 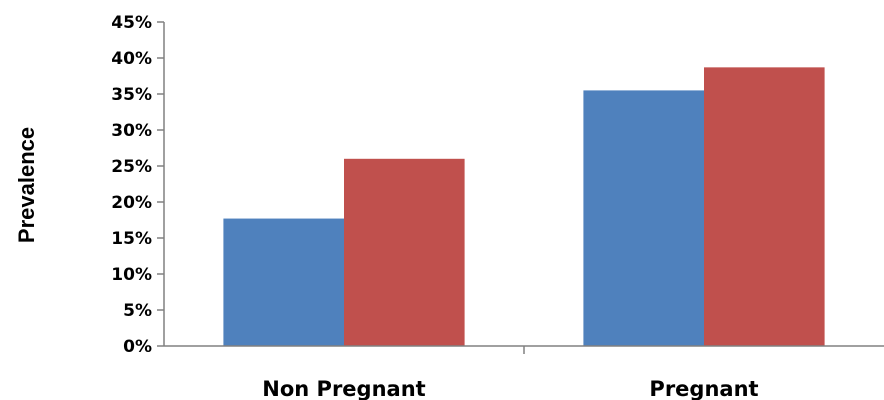 I want to click on y-tick-label: 20%, so click(x=131, y=203).